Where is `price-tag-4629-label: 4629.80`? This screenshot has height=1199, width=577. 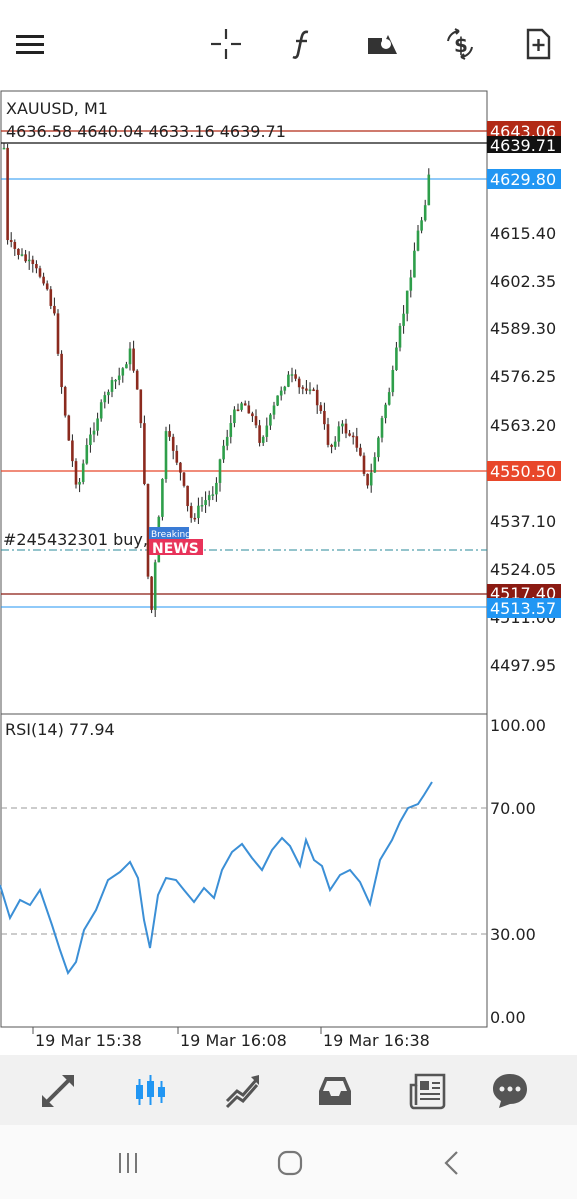
price-tag-4629-label: 4629.80 is located at coordinates (523, 179).